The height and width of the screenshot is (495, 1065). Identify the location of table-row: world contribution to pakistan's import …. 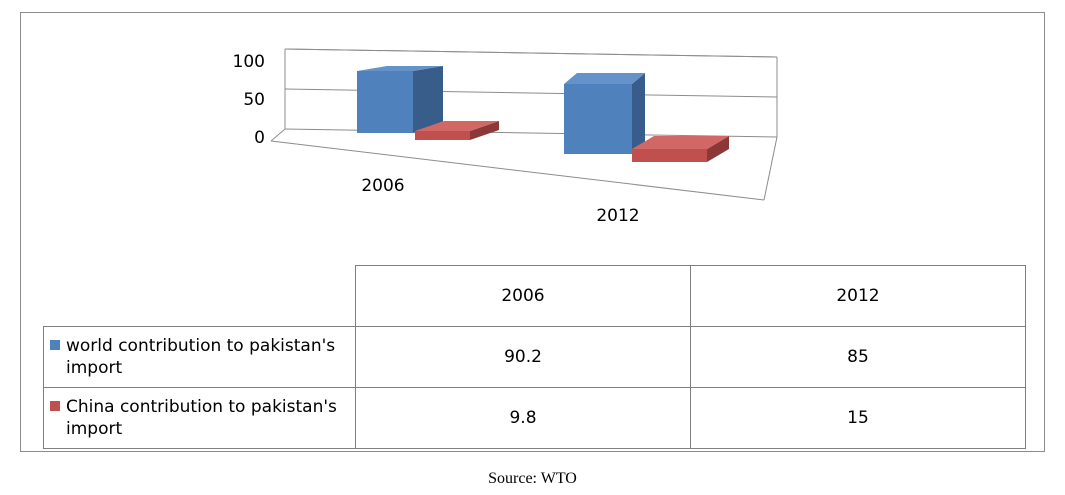
(534, 356).